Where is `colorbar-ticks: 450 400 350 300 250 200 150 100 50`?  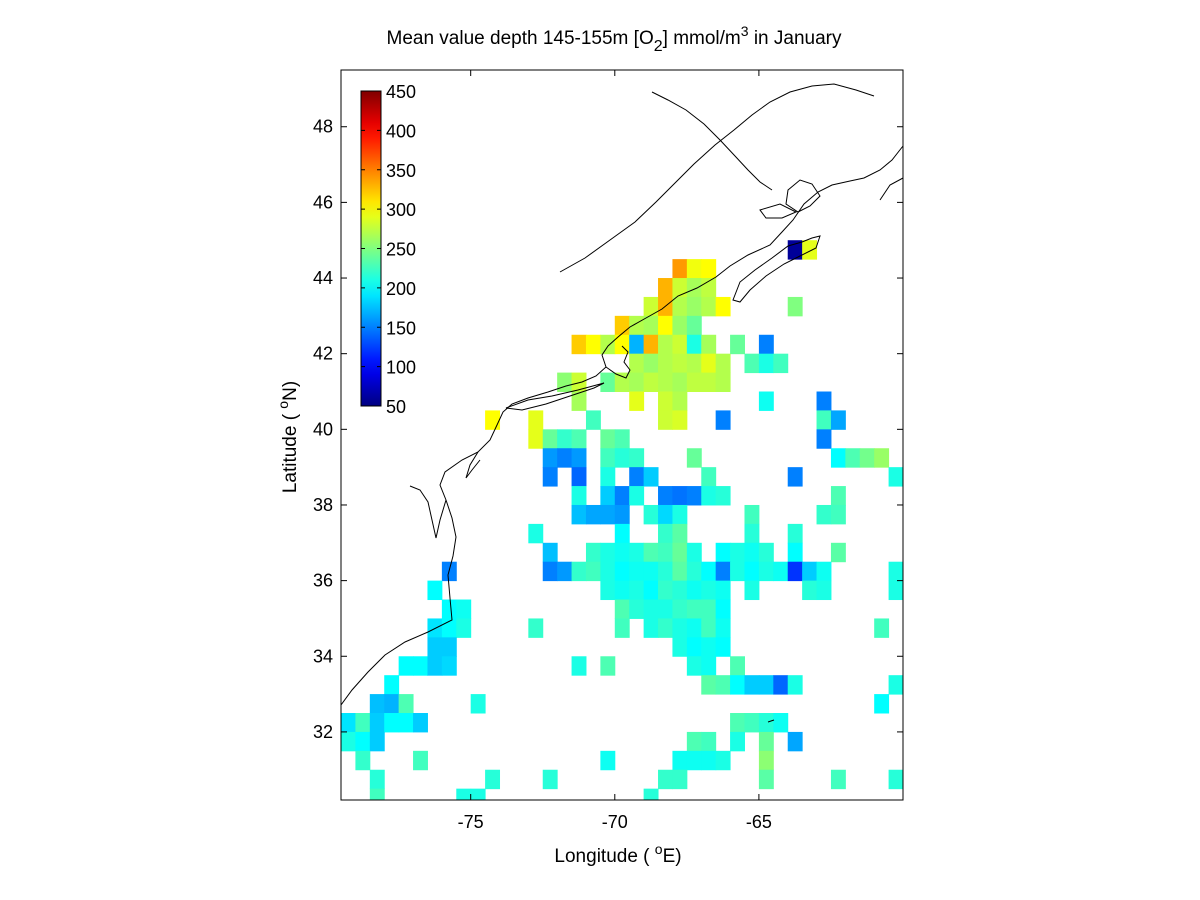
colorbar-ticks: 450 400 350 300 250 200 150 100 50 is located at coordinates (388, 249).